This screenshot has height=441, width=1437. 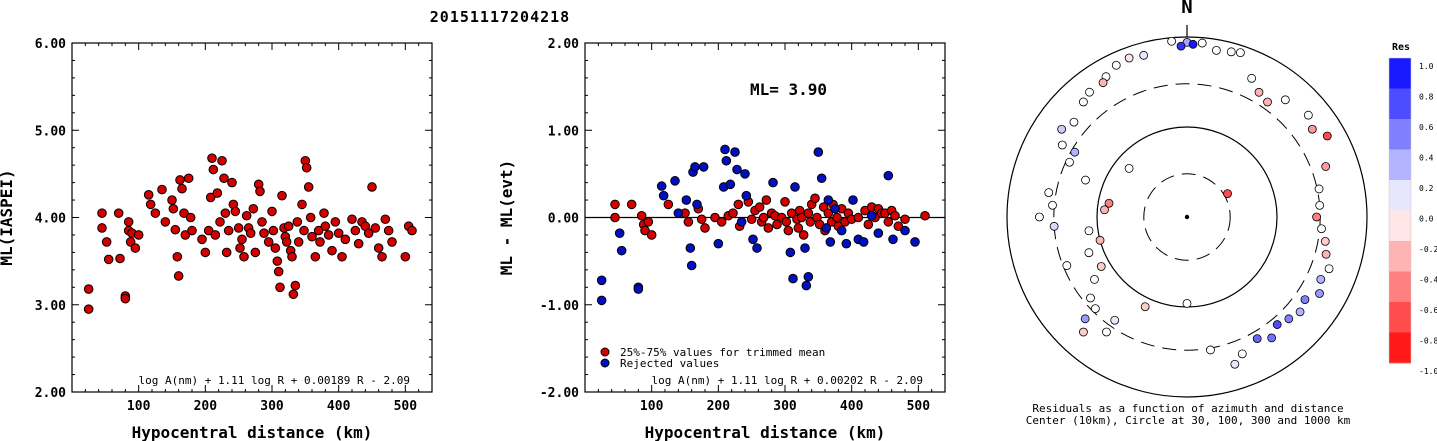 I want to click on panel2-ytick-label: -1.00, so click(x=559, y=306).